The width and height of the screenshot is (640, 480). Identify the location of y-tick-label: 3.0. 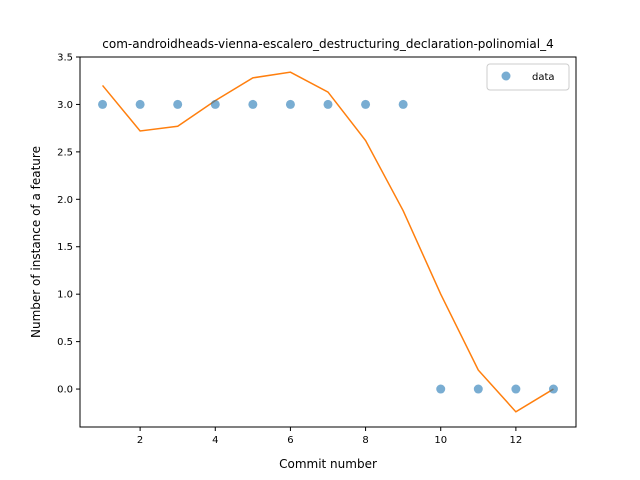
(65, 105).